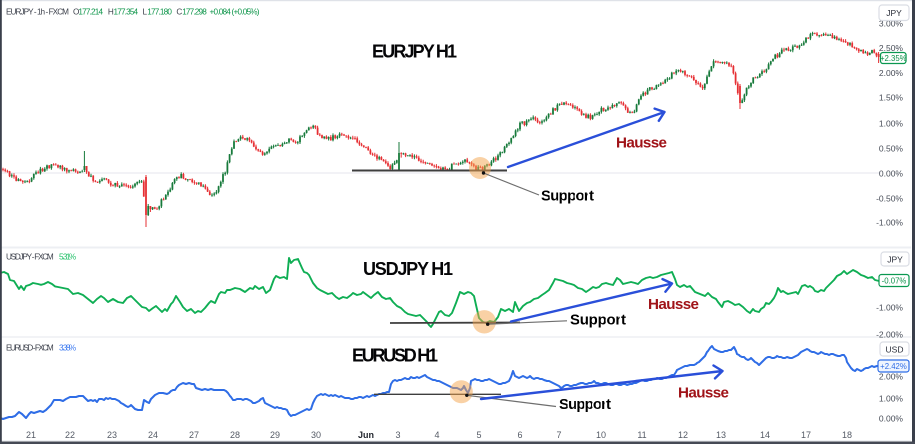 The image size is (915, 444). I want to click on svg-text: L, so click(145, 11).